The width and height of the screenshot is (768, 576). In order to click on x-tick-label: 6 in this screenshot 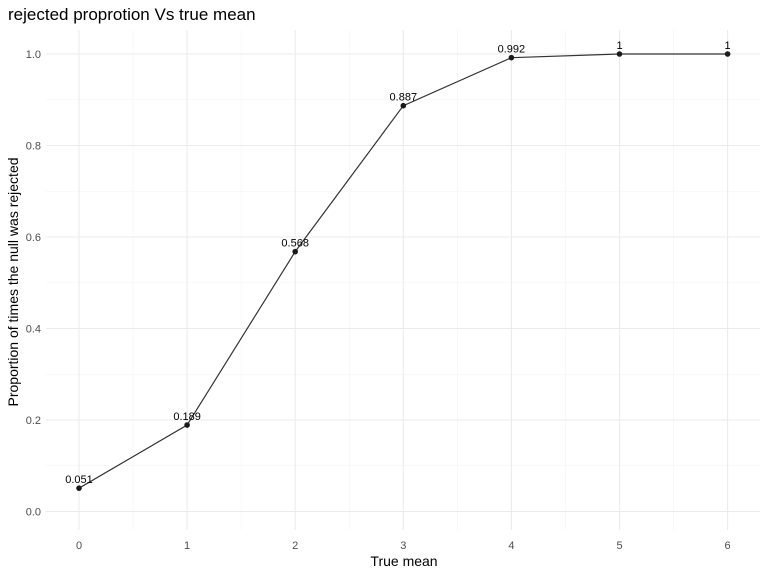, I will do `click(728, 546)`.